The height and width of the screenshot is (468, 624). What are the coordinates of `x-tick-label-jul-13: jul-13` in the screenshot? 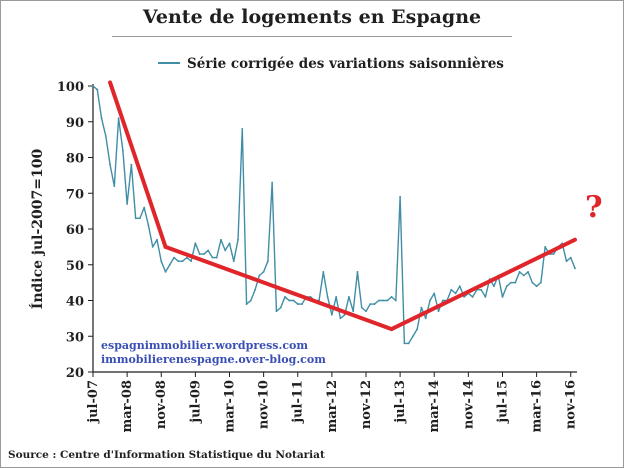 It's located at (400, 402).